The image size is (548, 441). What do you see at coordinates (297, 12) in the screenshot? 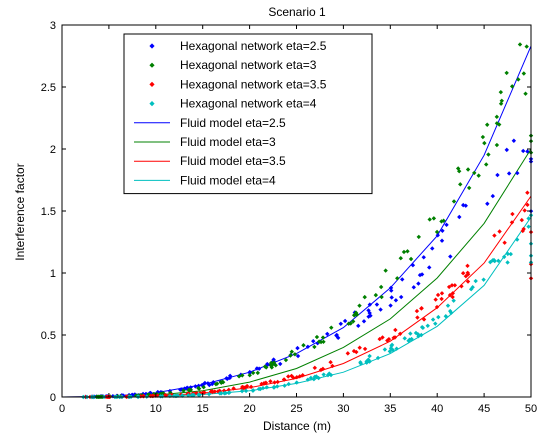
I see `chart-title: Scenario 1` at bounding box center [297, 12].